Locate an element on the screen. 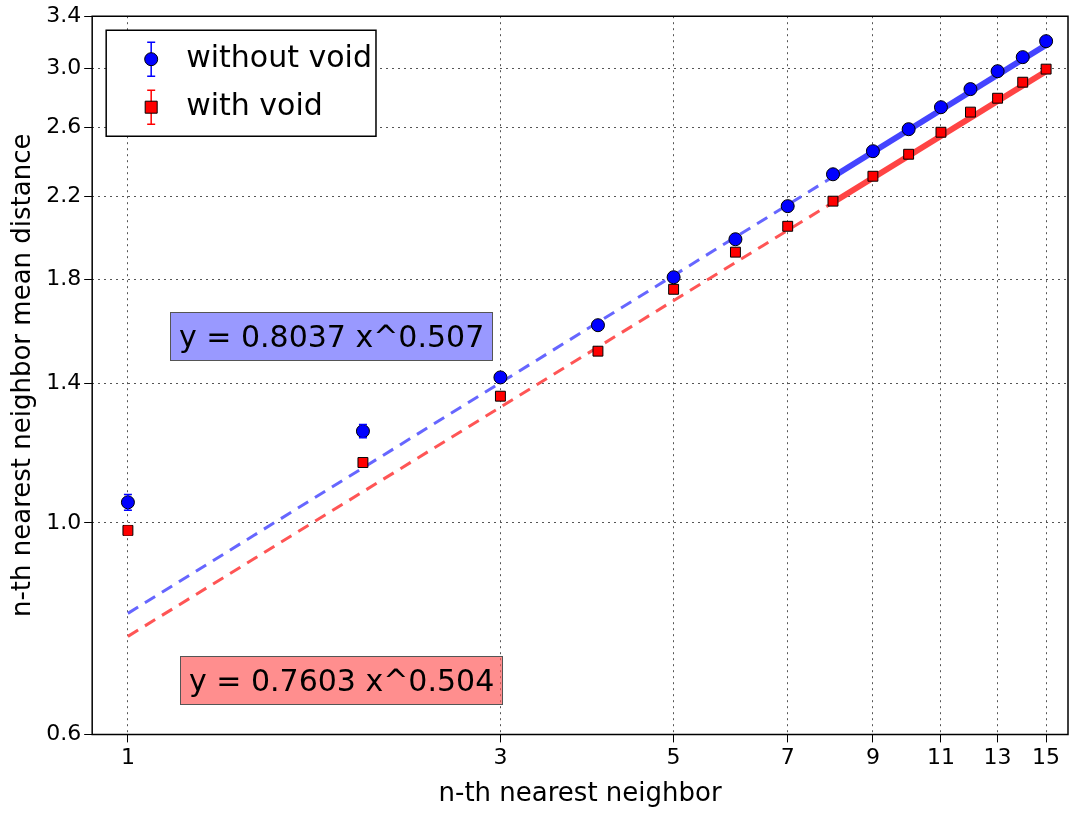  y-tick-label: 1.4 is located at coordinates (64, 382).